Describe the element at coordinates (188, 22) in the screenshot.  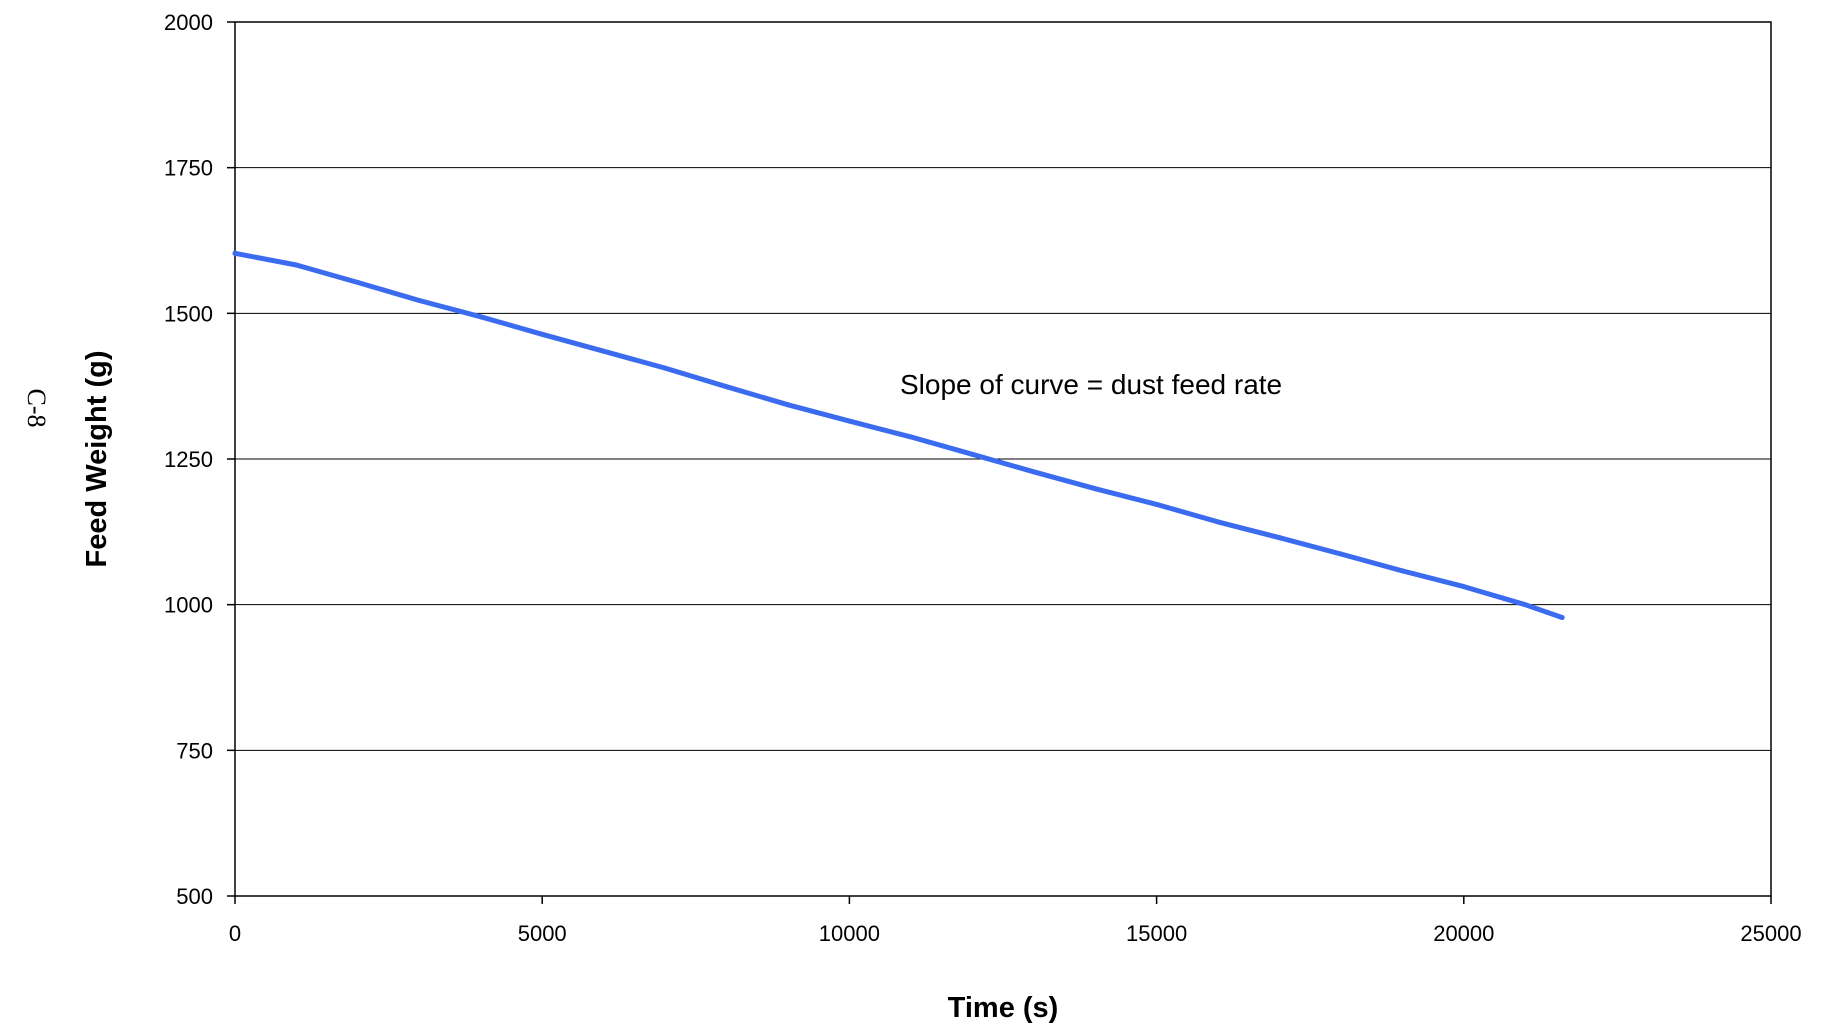
I see `y-tick-label: 2000` at that location.